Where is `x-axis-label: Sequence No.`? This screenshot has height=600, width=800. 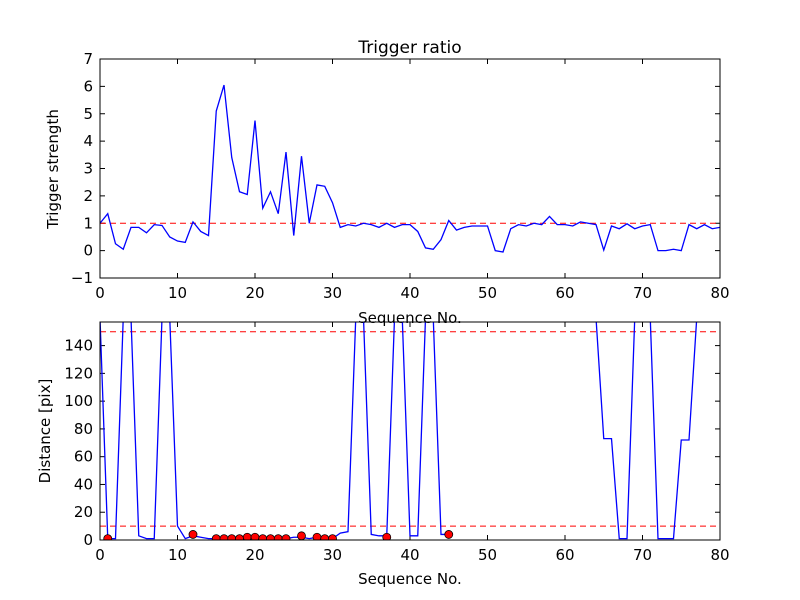
x-axis-label: Sequence No. is located at coordinates (410, 579).